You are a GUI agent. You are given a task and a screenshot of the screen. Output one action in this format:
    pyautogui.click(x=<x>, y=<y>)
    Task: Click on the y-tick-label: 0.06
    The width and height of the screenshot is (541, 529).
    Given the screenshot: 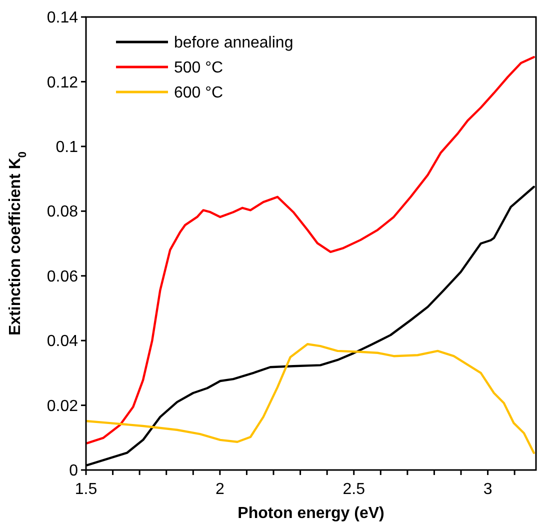 What is the action you would take?
    pyautogui.click(x=62, y=277)
    